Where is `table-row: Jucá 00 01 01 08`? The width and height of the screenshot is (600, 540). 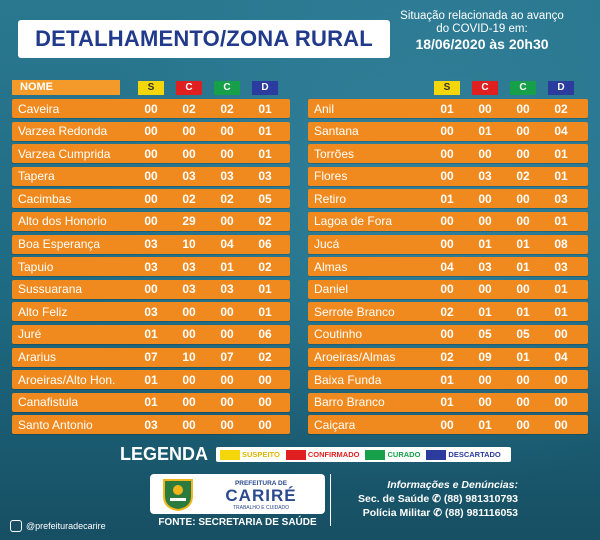
table-row: Jucá 00 01 01 08 is located at coordinates (448, 244).